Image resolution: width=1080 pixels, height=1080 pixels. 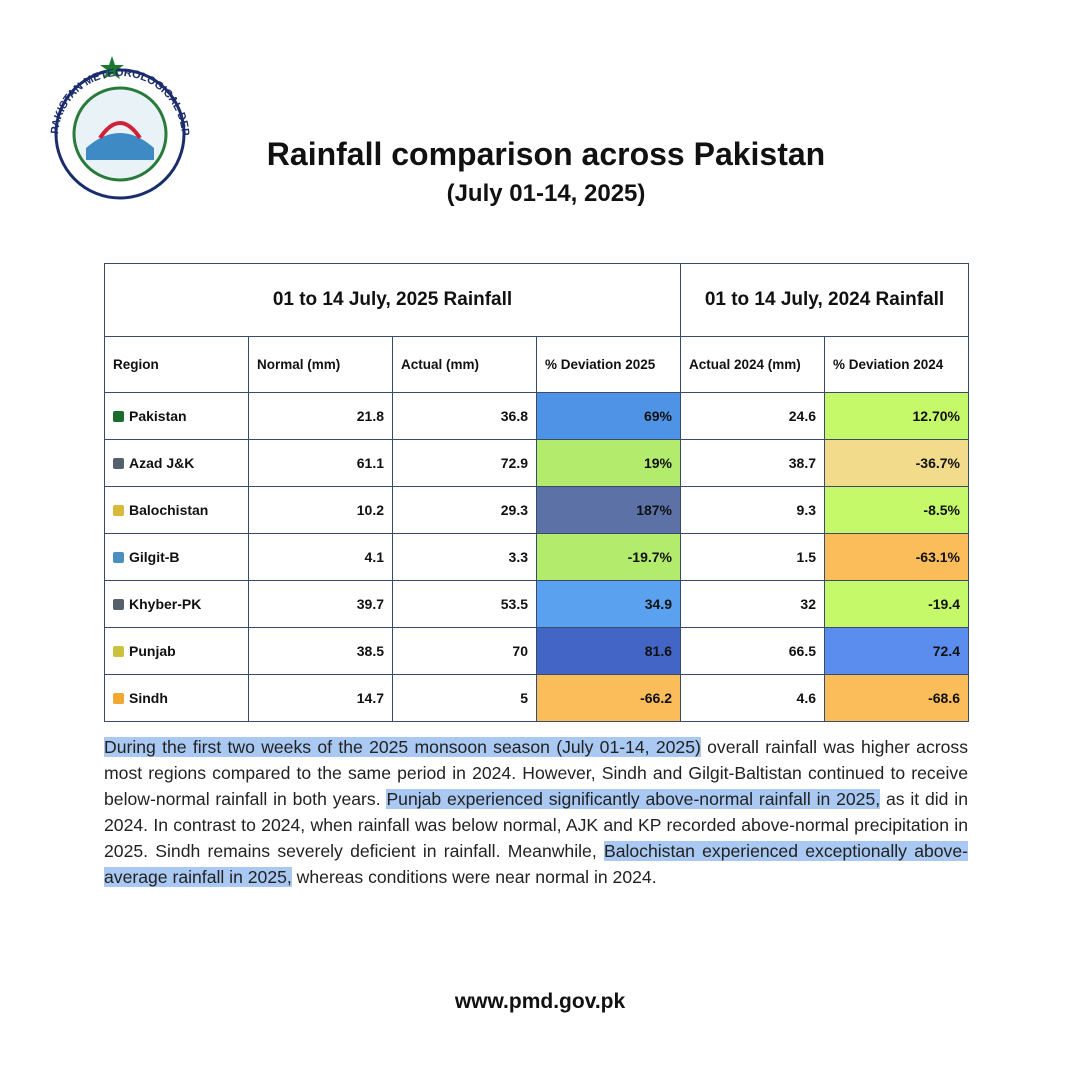 What do you see at coordinates (802, 463) in the screenshot?
I see `cell-text: 38.7` at bounding box center [802, 463].